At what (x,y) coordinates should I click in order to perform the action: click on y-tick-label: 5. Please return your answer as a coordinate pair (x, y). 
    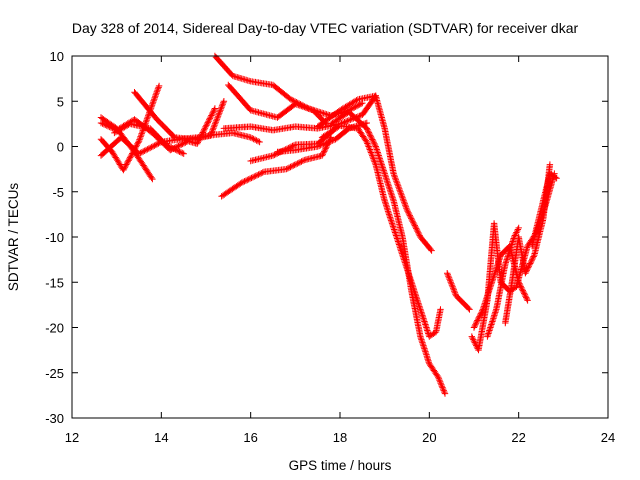
    Looking at the image, I should click on (60, 101).